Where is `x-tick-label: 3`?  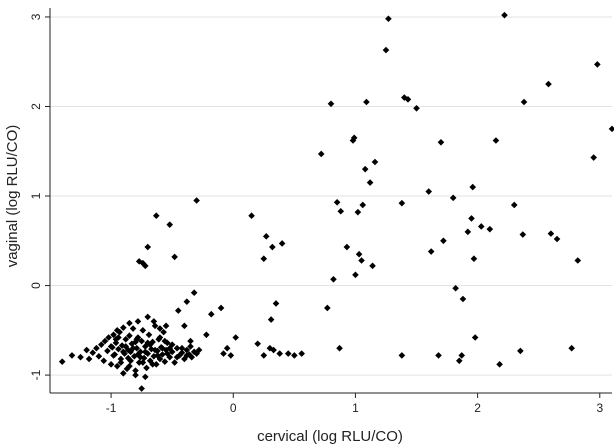 x-tick-label: 3 is located at coordinates (599, 408).